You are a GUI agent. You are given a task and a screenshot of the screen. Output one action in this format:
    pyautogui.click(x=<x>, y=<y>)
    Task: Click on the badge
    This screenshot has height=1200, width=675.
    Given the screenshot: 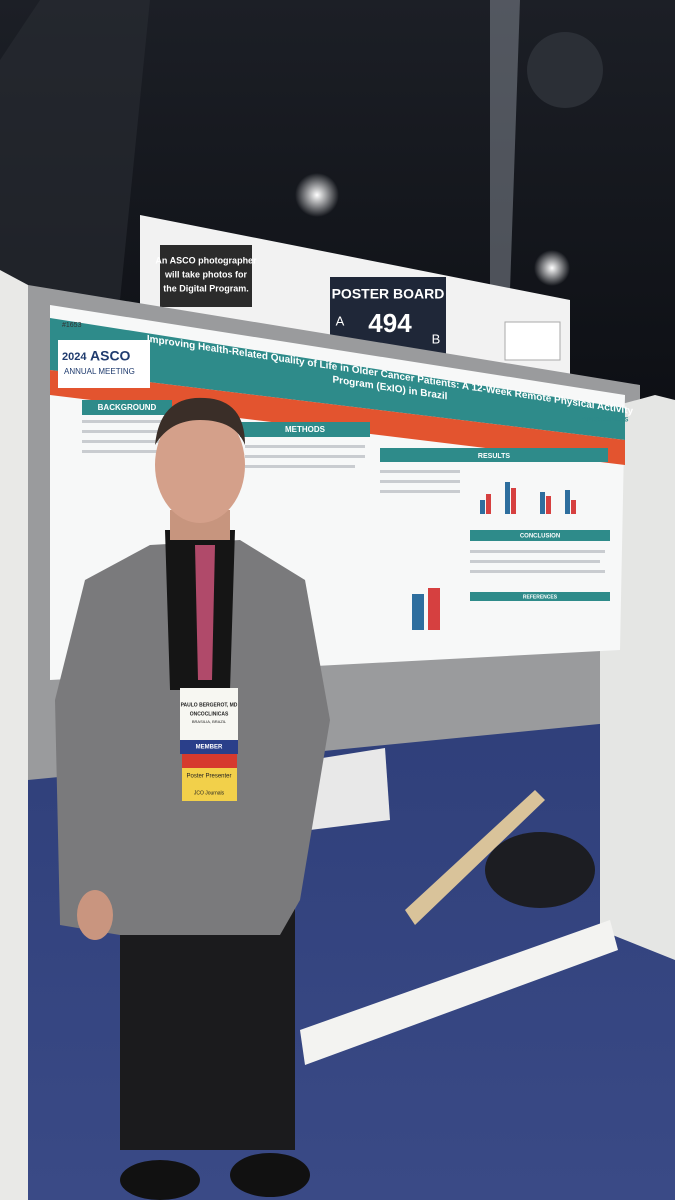 What is the action you would take?
    pyautogui.click(x=209, y=714)
    